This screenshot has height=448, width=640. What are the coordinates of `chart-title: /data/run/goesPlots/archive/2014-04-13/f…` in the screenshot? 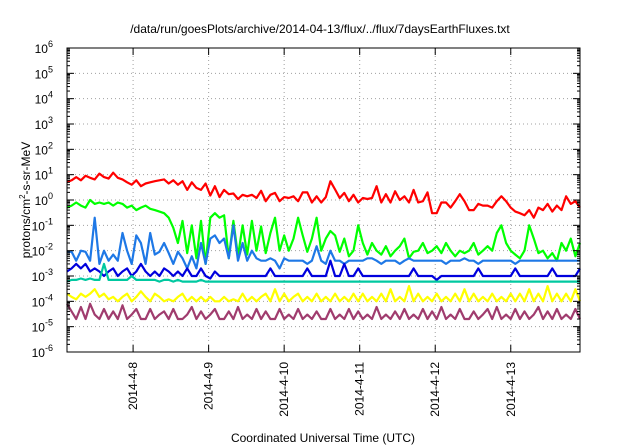 It's located at (320, 29).